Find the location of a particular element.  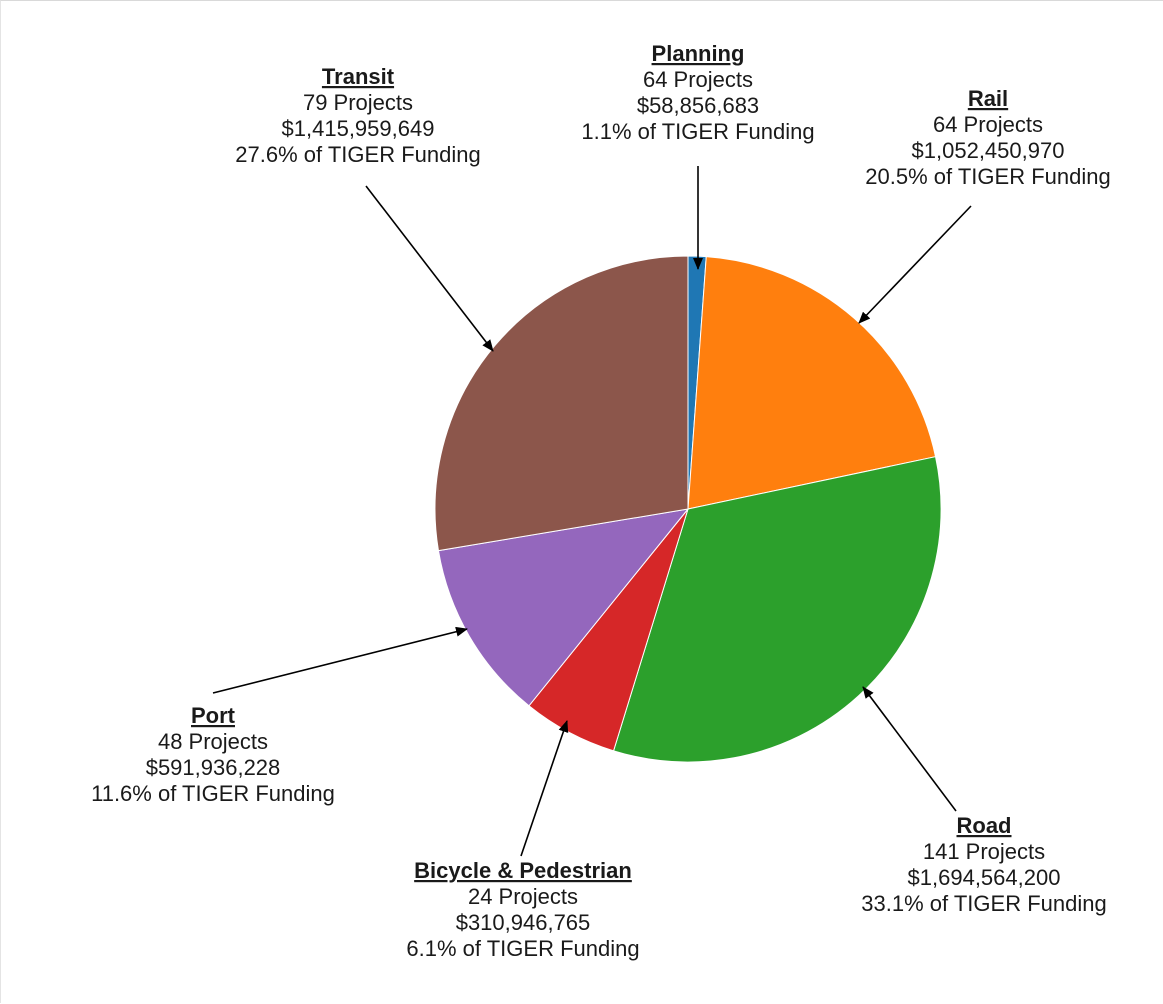

pie-slice-rail is located at coordinates (812, 383).